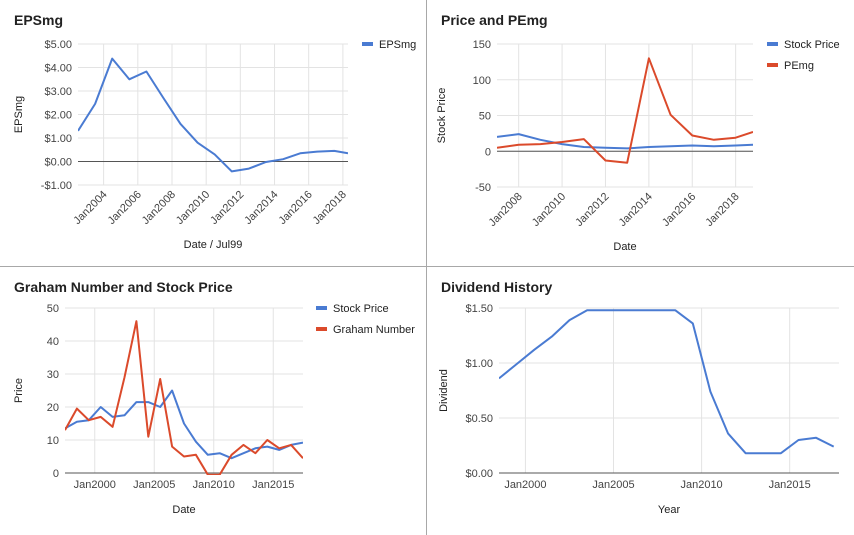 This screenshot has height=535, width=854. I want to click on y-tick-label: 150, so click(482, 45).